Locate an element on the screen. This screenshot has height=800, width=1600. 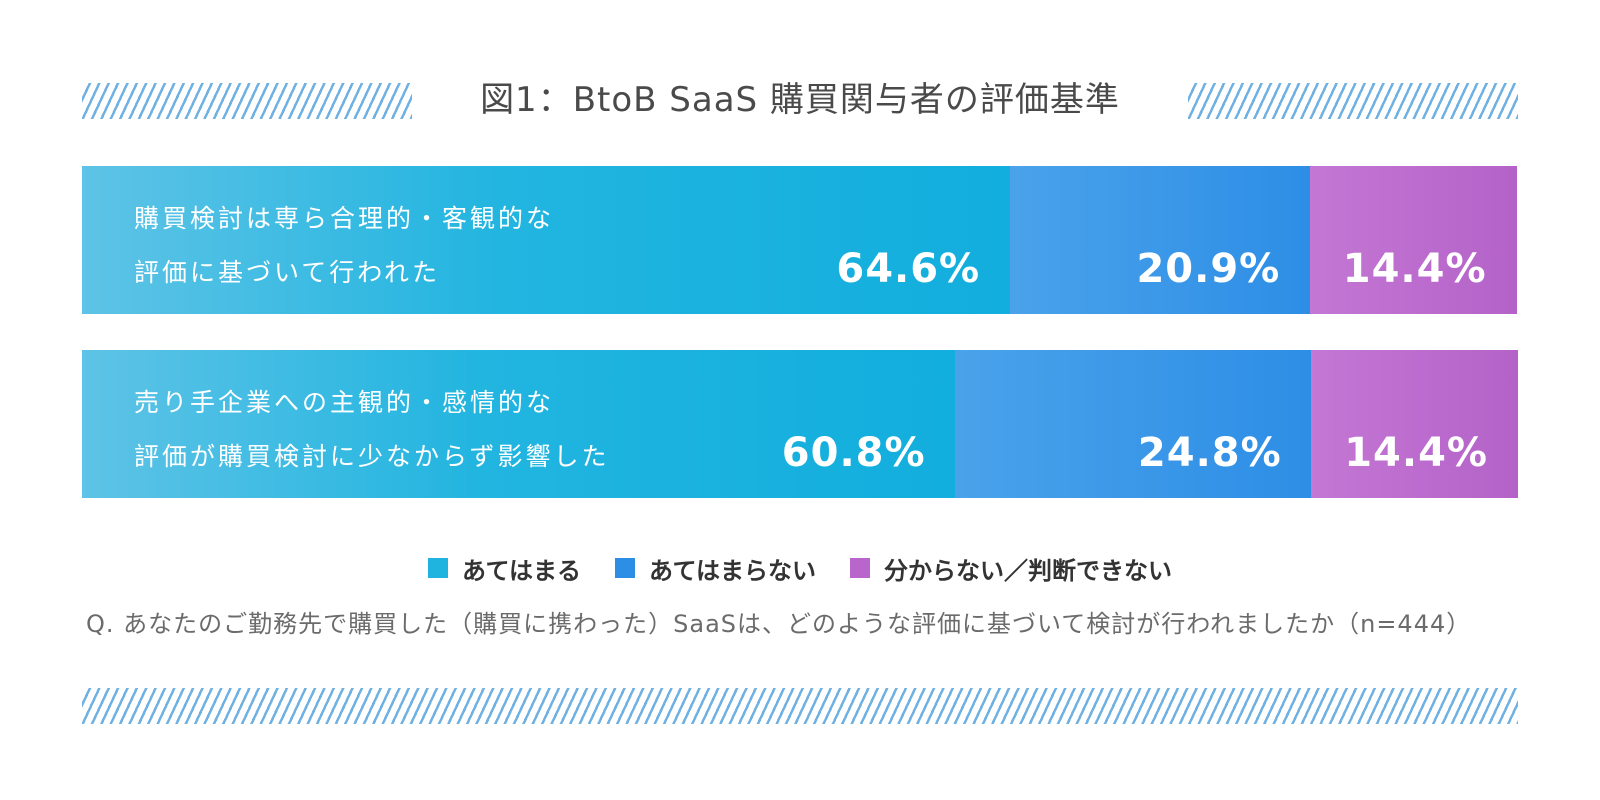
legend-label: あてはまらない is located at coordinates (733, 570).